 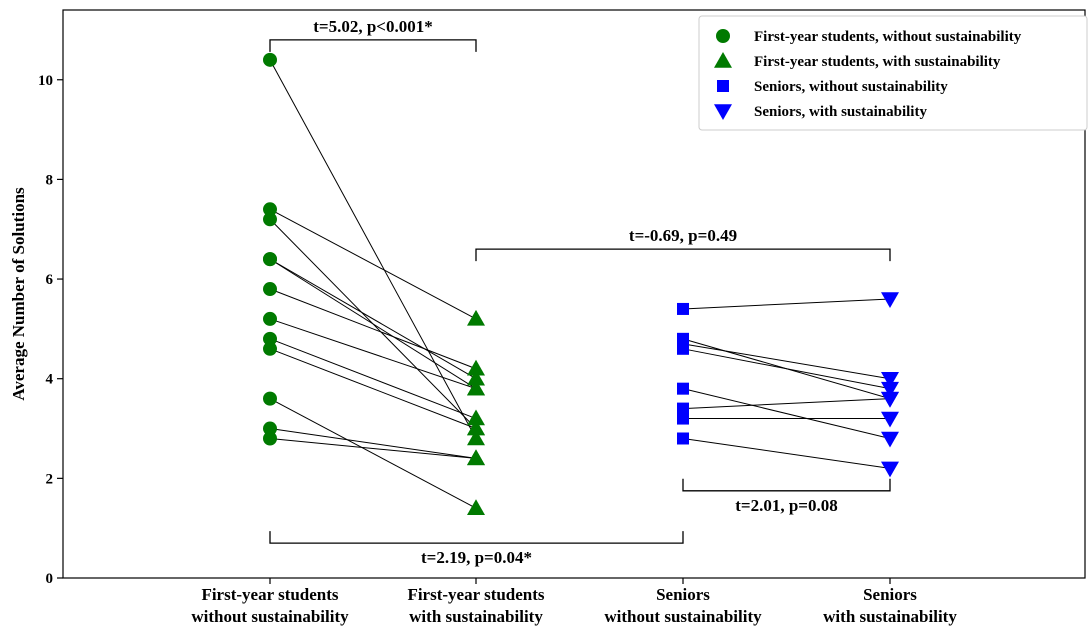 I want to click on legend-label: Seniors, without sustainability, so click(x=851, y=87).